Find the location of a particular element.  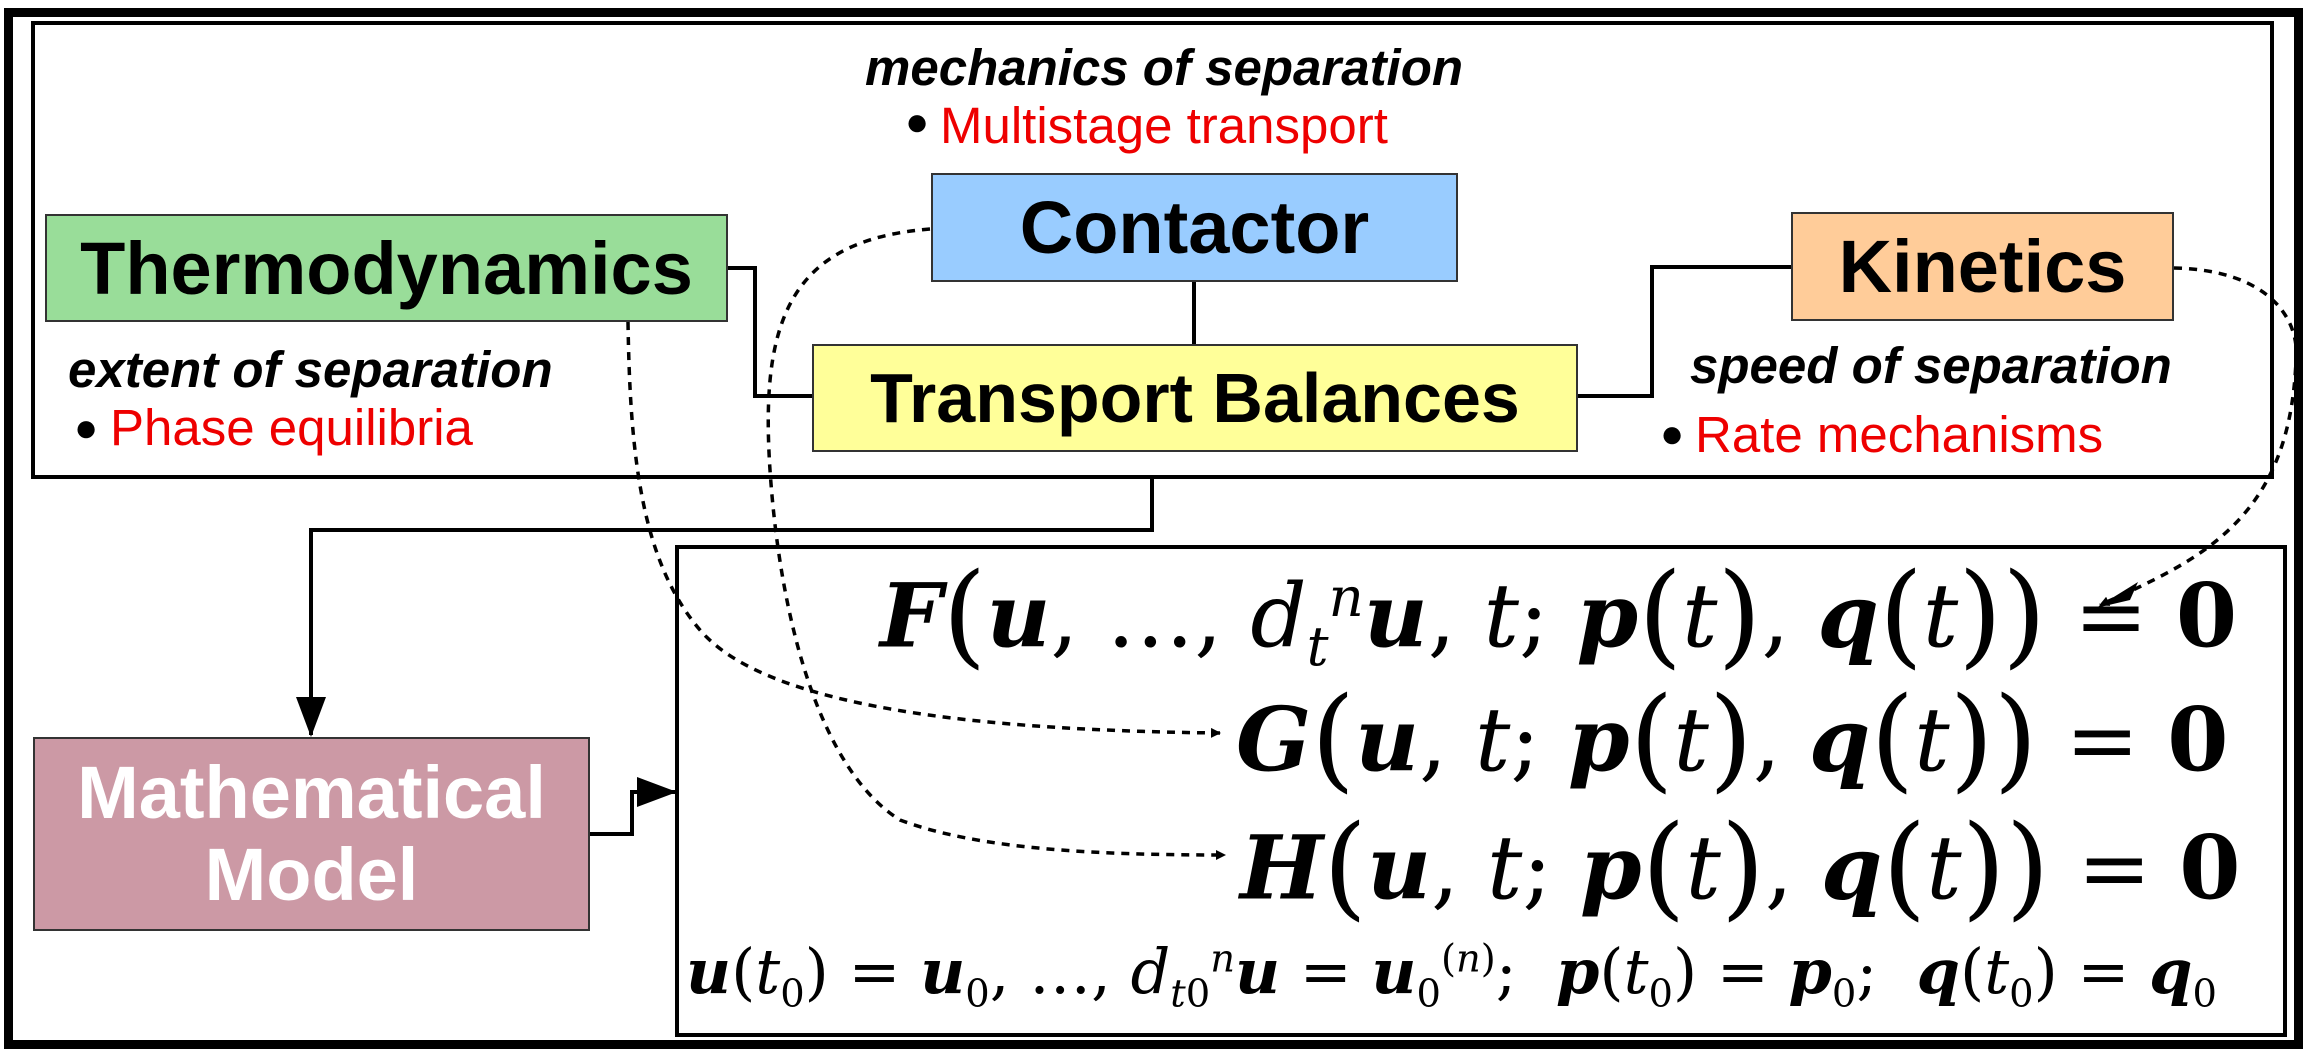

F-symbol: F is located at coordinates (911, 615).